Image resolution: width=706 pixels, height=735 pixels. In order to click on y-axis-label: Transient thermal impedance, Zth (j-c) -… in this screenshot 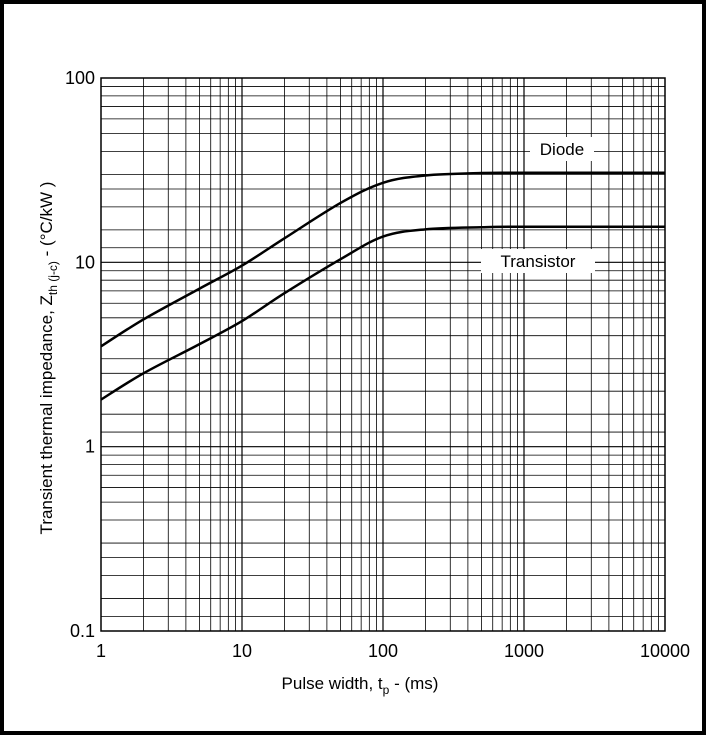, I will do `click(48, 358)`.